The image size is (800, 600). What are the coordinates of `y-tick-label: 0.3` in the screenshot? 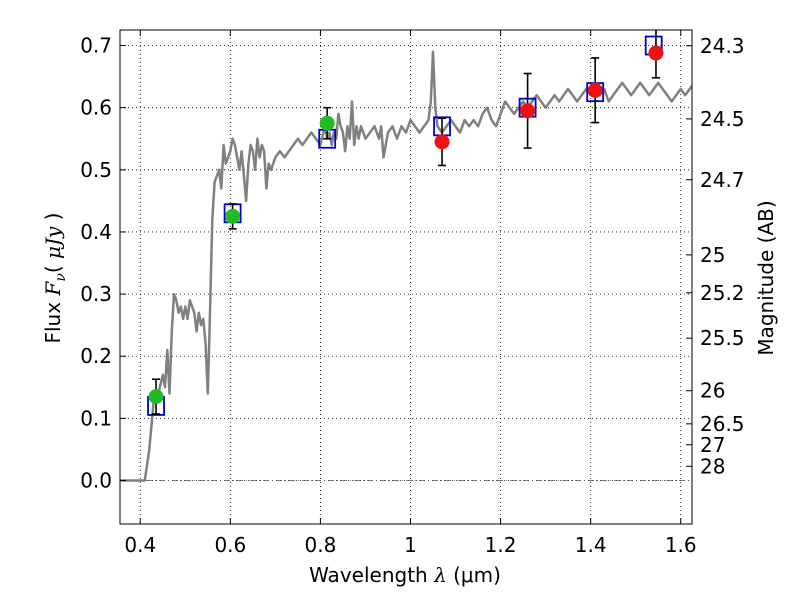 It's located at (96, 294).